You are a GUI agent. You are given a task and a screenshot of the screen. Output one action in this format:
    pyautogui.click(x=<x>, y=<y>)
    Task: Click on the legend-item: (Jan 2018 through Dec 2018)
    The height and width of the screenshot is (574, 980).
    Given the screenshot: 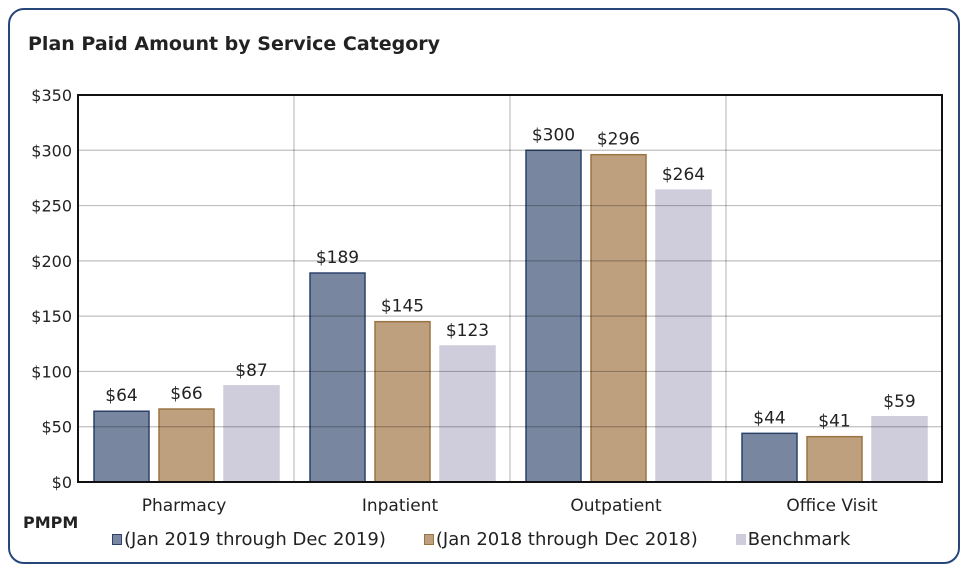 What is the action you would take?
    pyautogui.click(x=560, y=539)
    